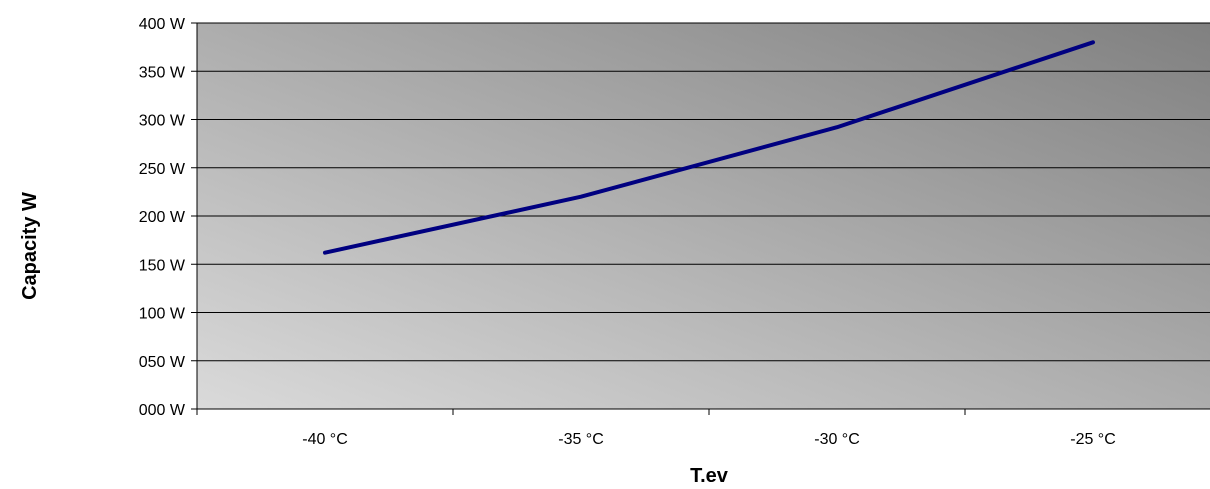 This screenshot has height=489, width=1210. What do you see at coordinates (1093, 439) in the screenshot?
I see `x-tick-label: -25 °C` at bounding box center [1093, 439].